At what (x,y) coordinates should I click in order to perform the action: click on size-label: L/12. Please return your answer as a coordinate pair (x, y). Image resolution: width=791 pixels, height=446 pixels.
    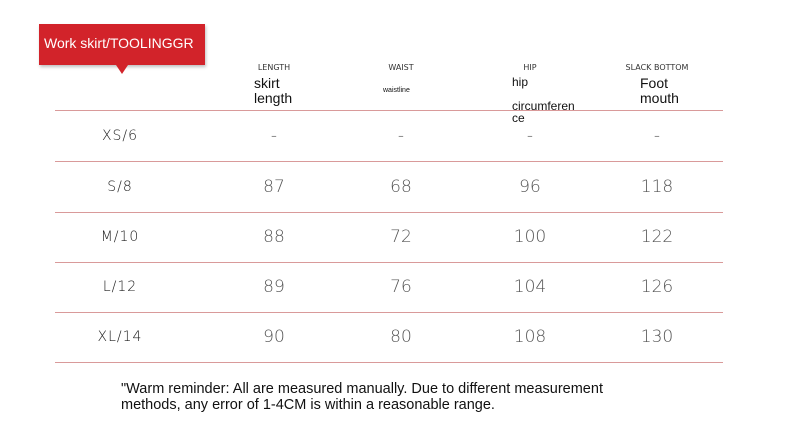
    Looking at the image, I should click on (120, 287).